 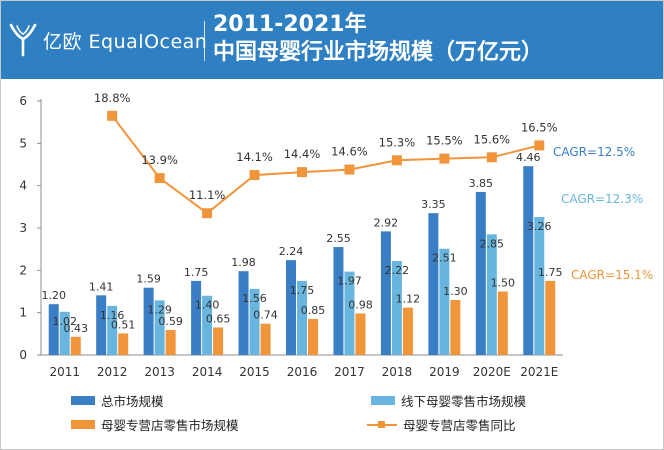 What do you see at coordinates (349, 372) in the screenshot?
I see `x-tick-label-2017: 2017` at bounding box center [349, 372].